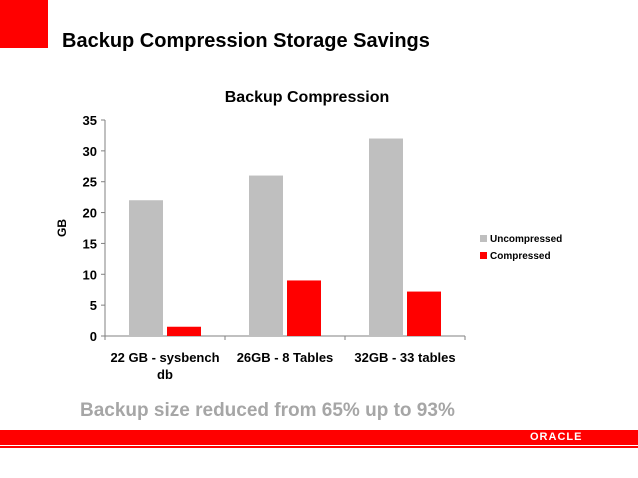  Describe the element at coordinates (556, 437) in the screenshot. I see `oracle-logo: ORACLE` at that location.